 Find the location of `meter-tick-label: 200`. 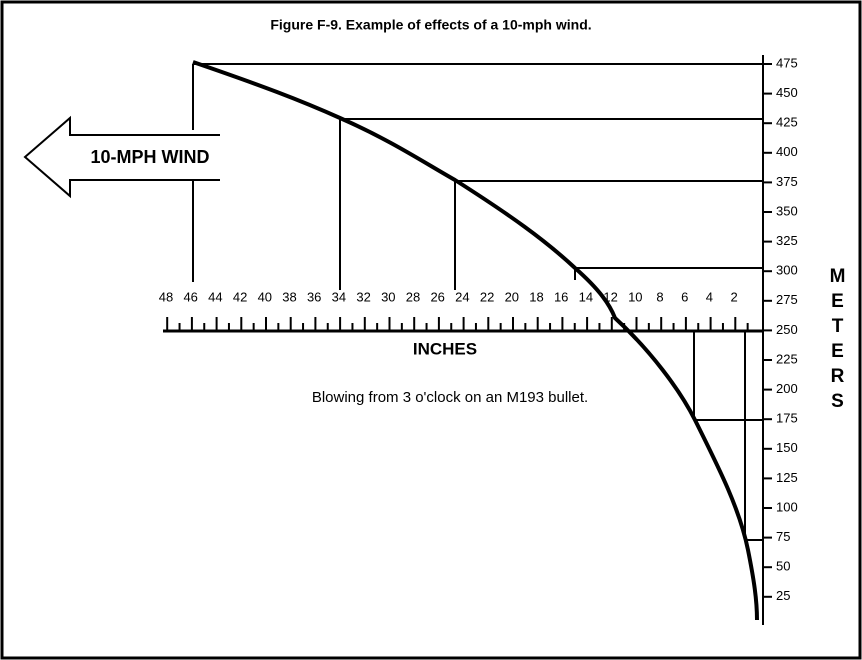

meter-tick-label: 200 is located at coordinates (787, 388).